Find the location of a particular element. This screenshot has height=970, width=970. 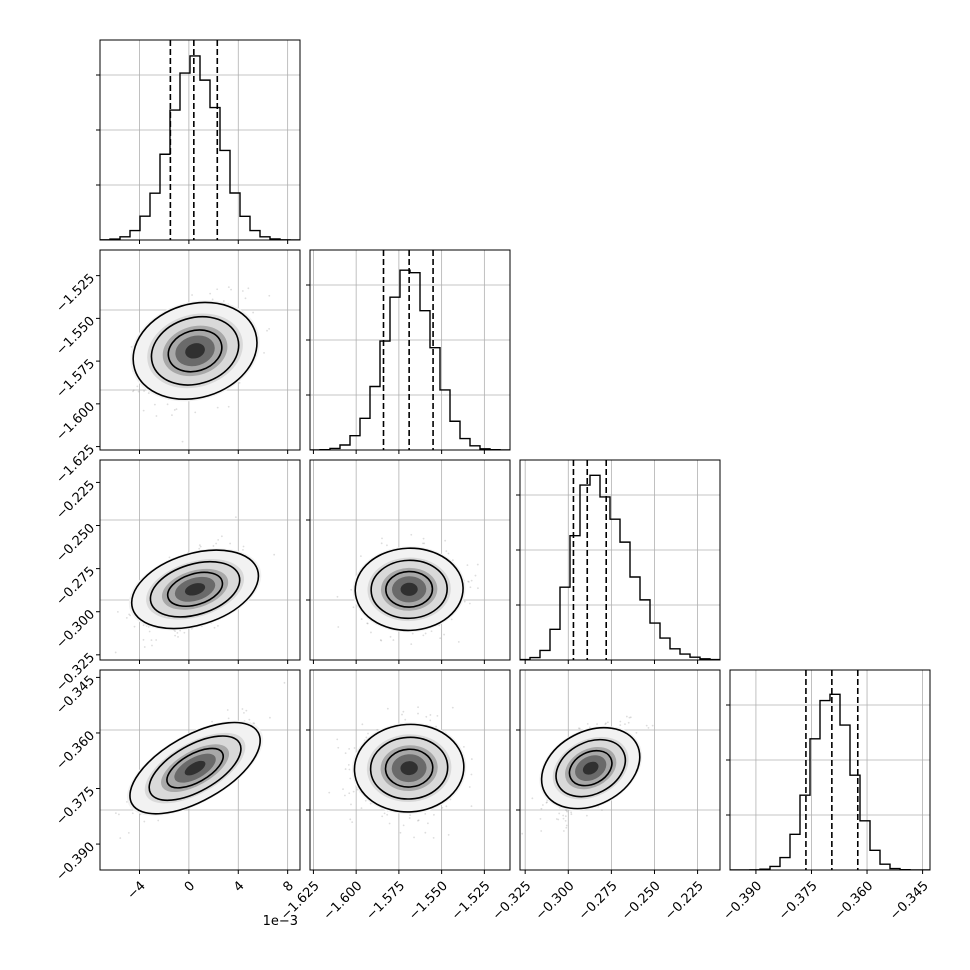

scatter-panel-3-0: −4 0 4 81e−3−0.390−0.375−0.360−0.345 is located at coordinates (177, 799).